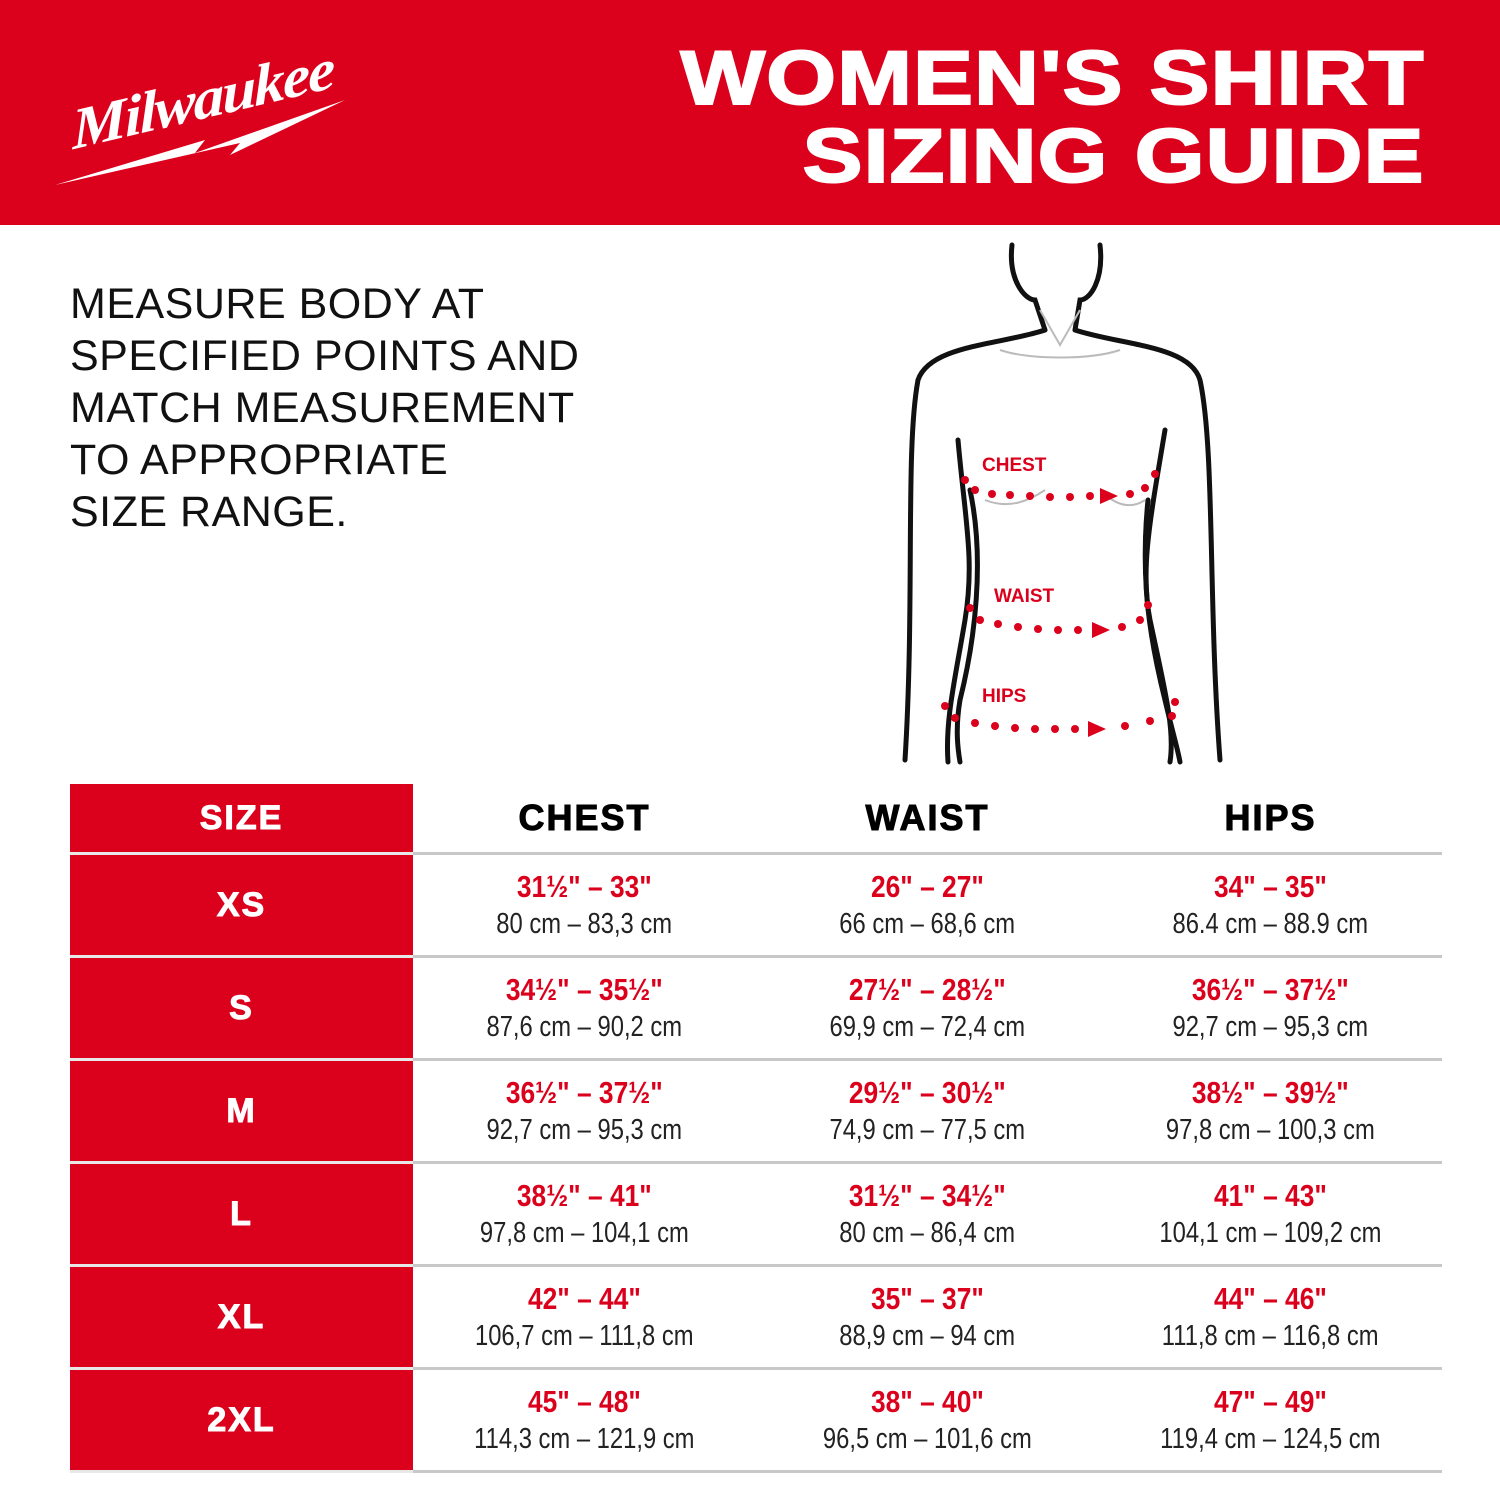 This screenshot has height=1500, width=1500. What do you see at coordinates (259, 460) in the screenshot?
I see `instruction-line: TO APPROPRIATE` at bounding box center [259, 460].